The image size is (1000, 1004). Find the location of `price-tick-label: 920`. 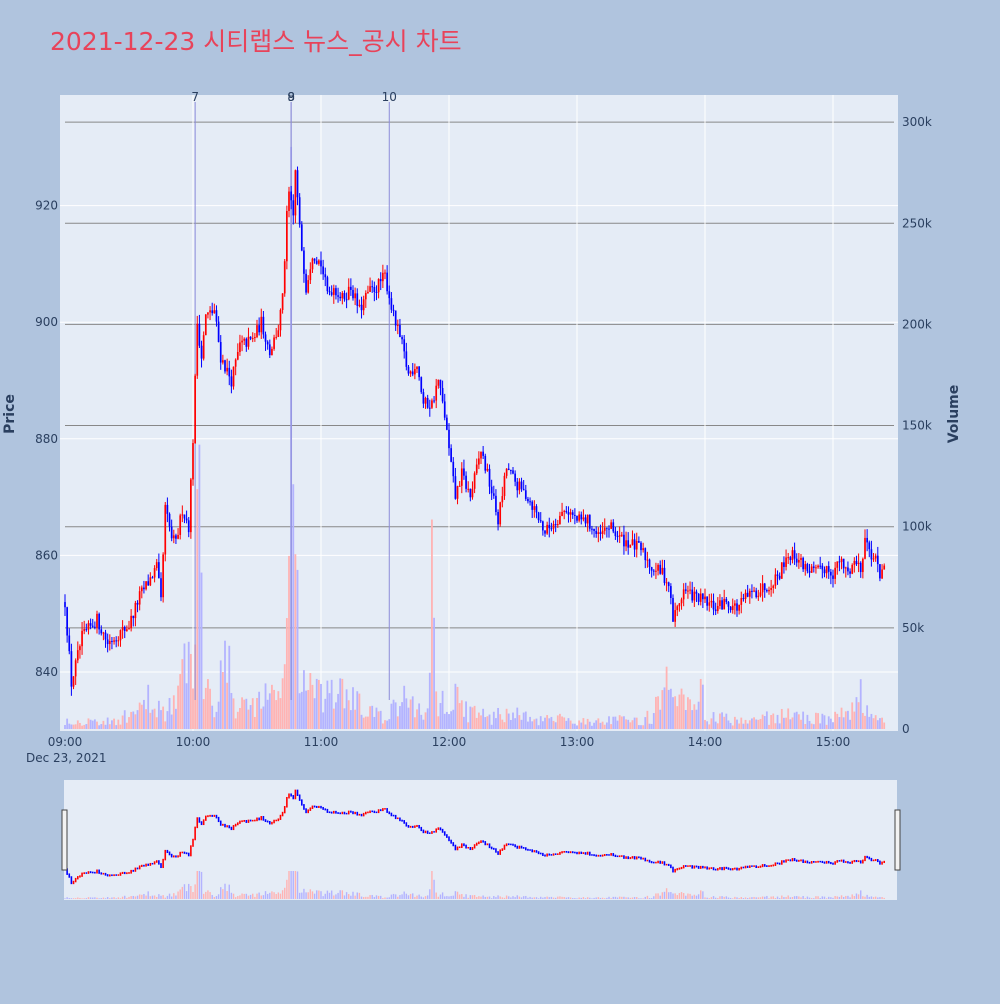

price-tick-label: 920 is located at coordinates (46, 206).